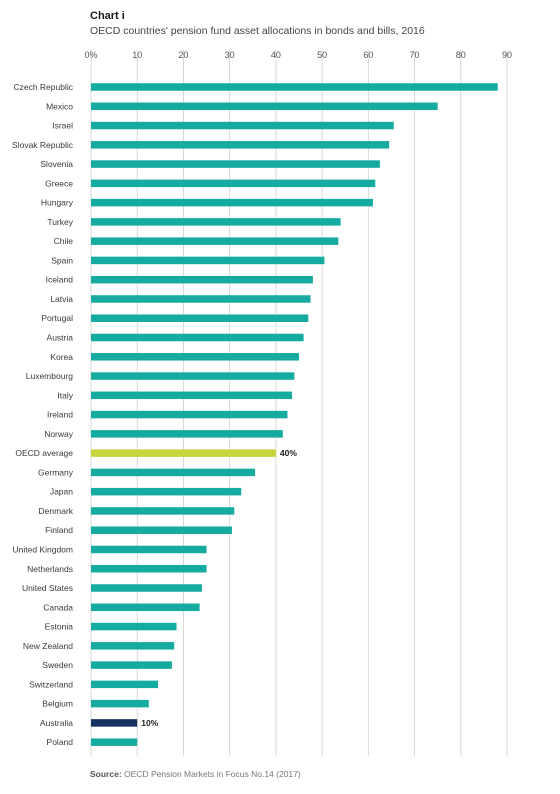  What do you see at coordinates (64, 241) in the screenshot?
I see `category-label: Chile` at bounding box center [64, 241].